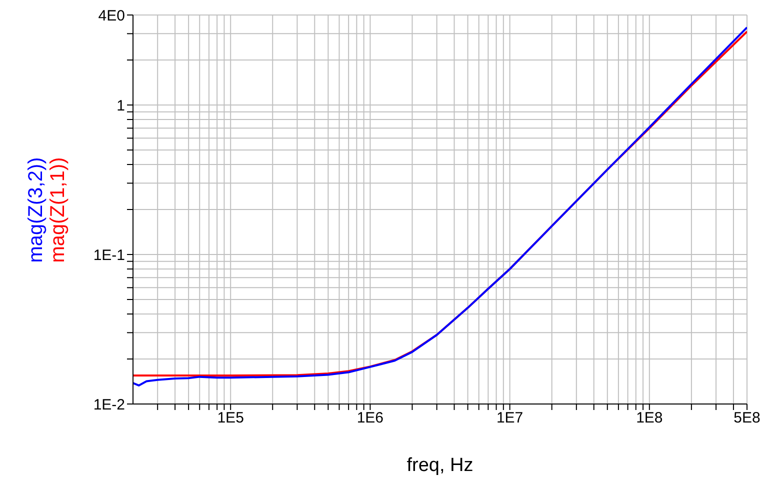 The height and width of the screenshot is (489, 761). What do you see at coordinates (109, 405) in the screenshot?
I see `y-tick-label: 1E-2` at bounding box center [109, 405].